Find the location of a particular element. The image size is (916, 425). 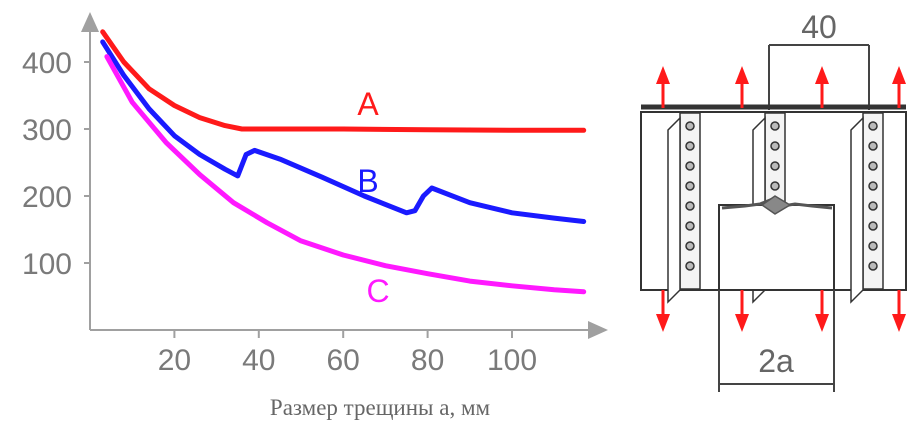

x-tick-label: 60 is located at coordinates (343, 360).